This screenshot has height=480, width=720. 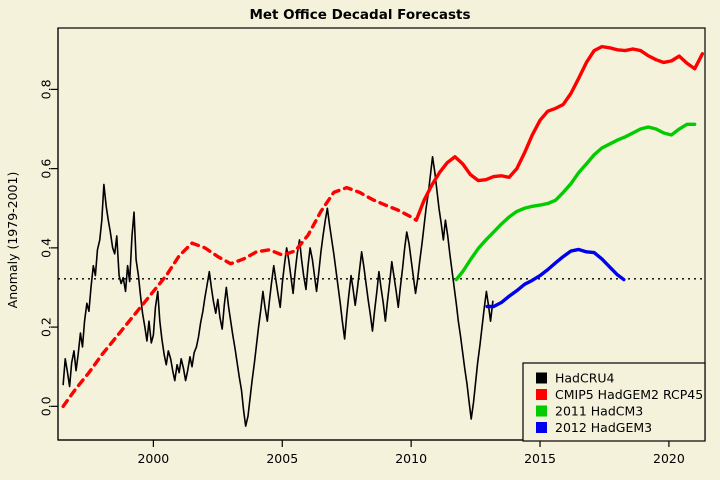 I want to click on x-axis-tick-label: 2015, so click(x=540, y=458).